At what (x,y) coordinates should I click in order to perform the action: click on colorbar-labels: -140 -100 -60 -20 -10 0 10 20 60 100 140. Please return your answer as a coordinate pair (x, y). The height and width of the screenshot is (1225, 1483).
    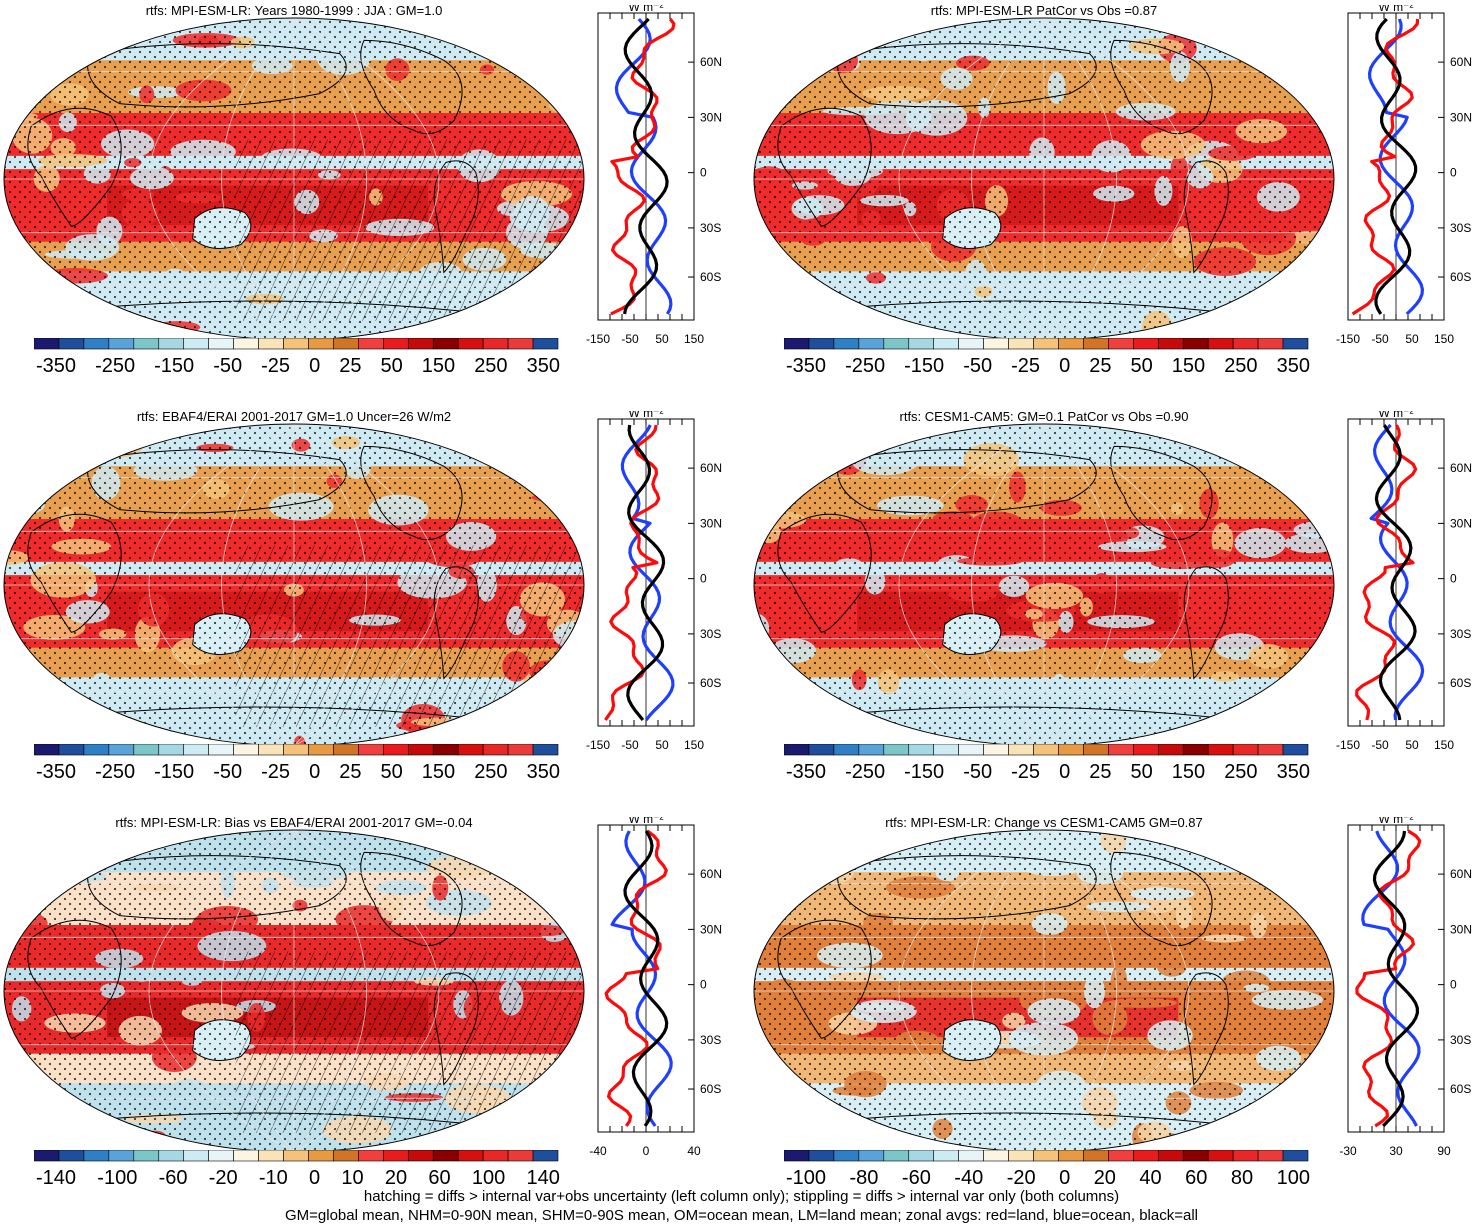
    Looking at the image, I should click on (298, 1178).